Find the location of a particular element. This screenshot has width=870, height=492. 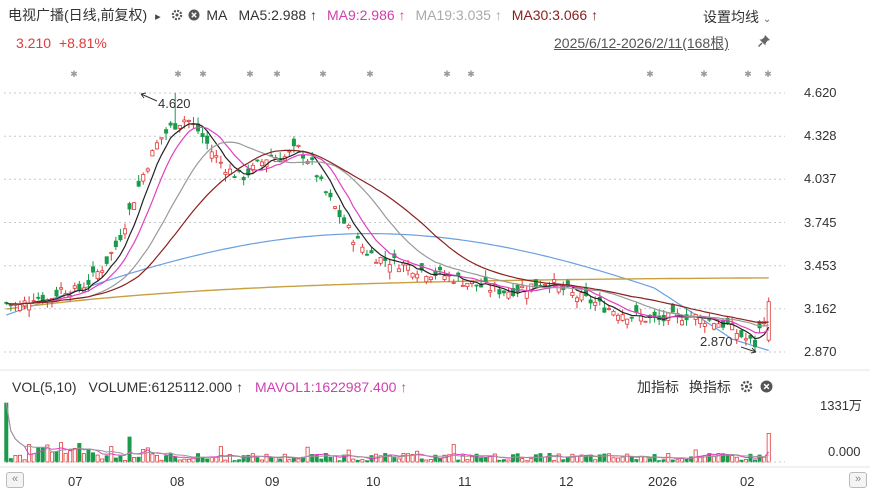

indicator-gear-icon is located at coordinates (746, 389).